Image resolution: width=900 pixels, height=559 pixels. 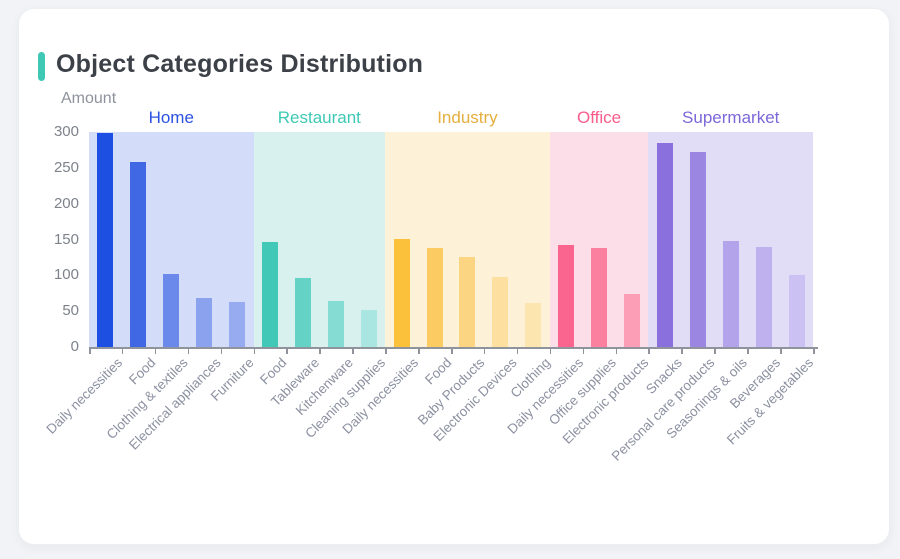 I want to click on bar-office-office-supplies, so click(x=599, y=297).